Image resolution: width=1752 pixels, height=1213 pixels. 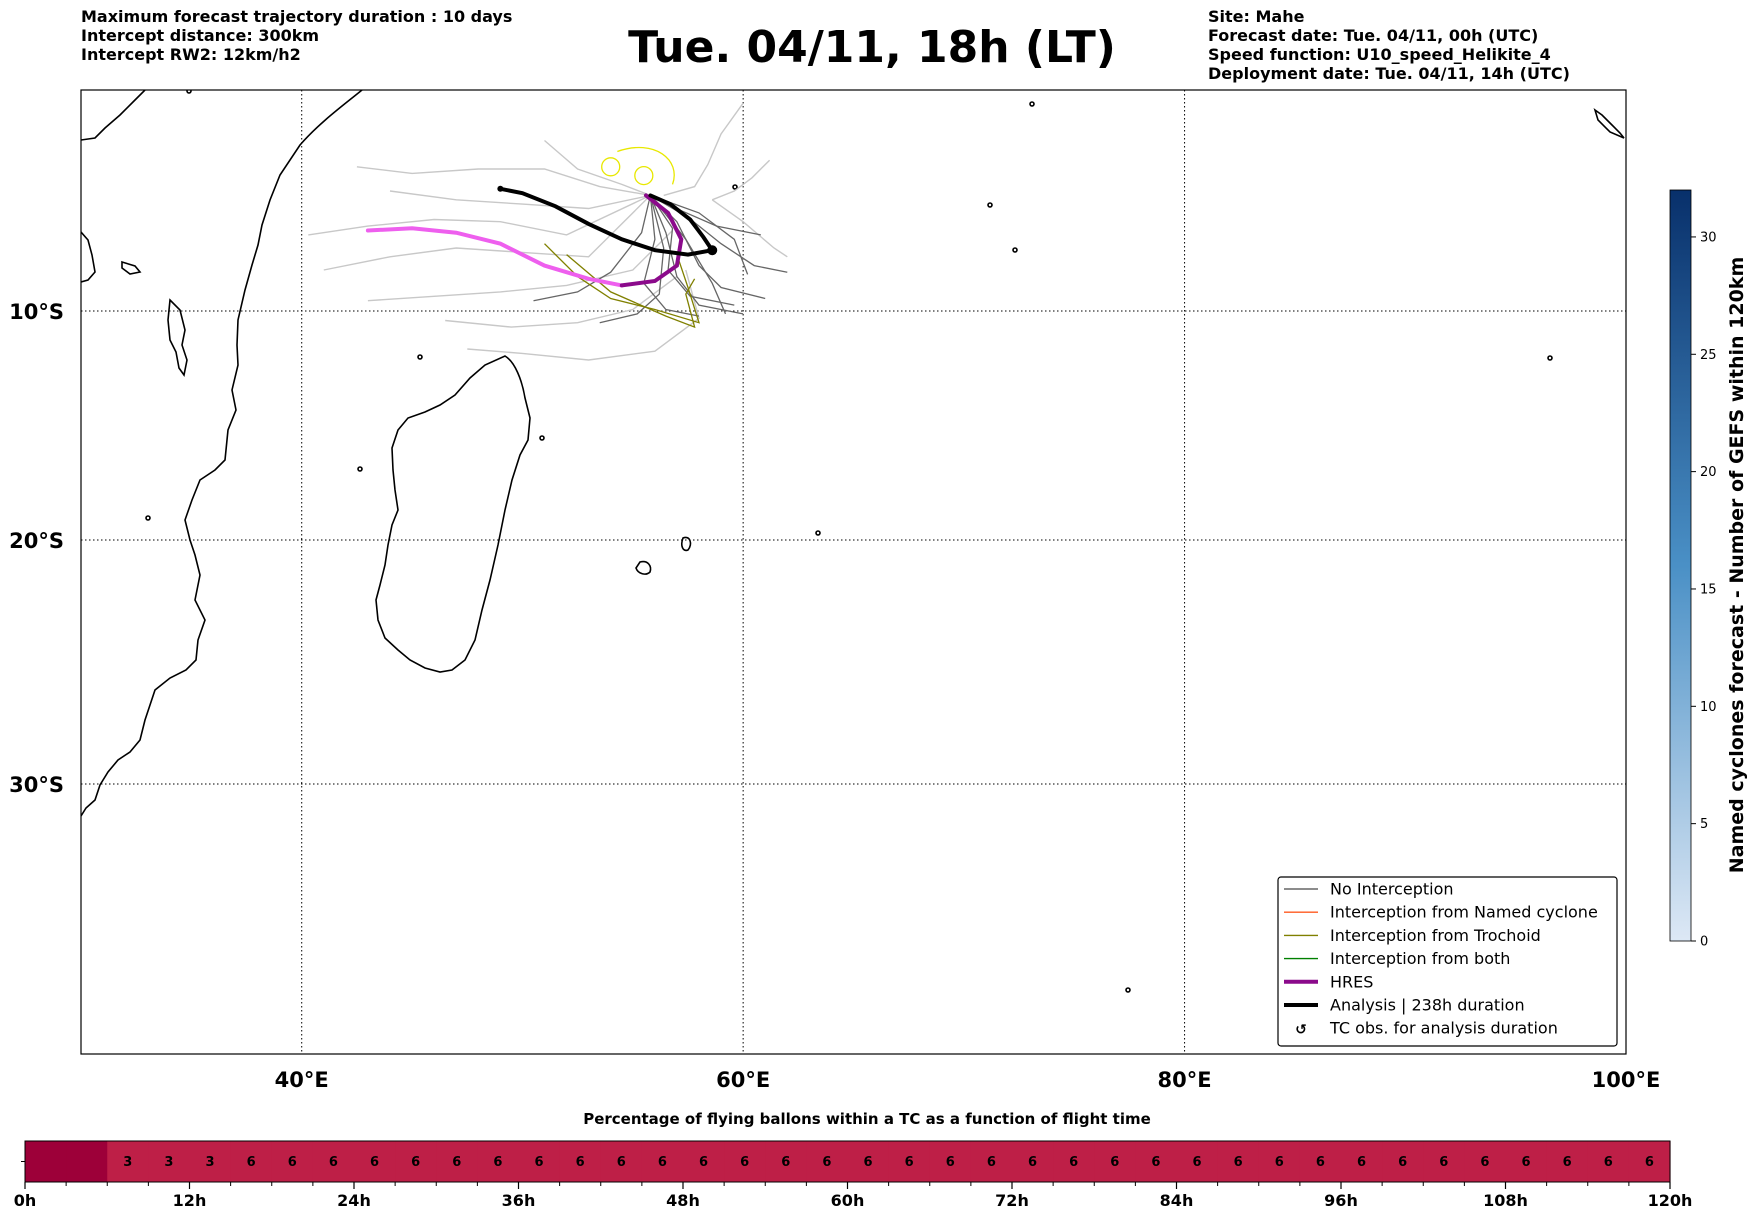 I want to click on strip-tick-label: 0h, so click(x=25, y=1200).